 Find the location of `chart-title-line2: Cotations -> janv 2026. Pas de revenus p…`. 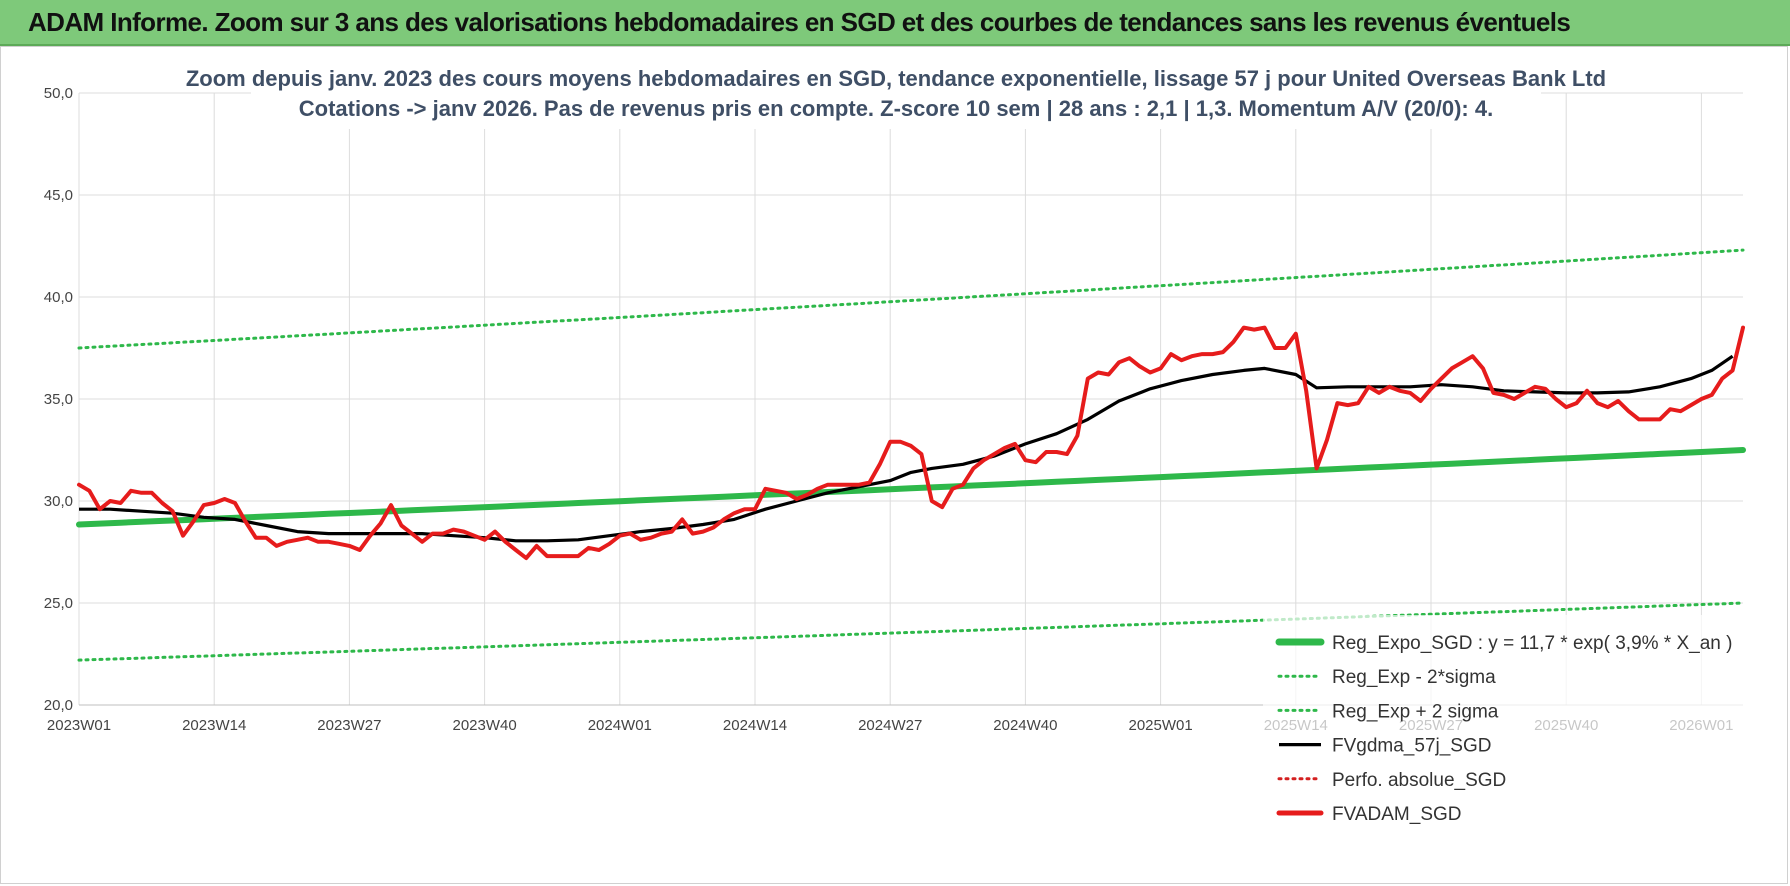

chart-title-line2: Cotations -> janv 2026. Pas de revenus p… is located at coordinates (896, 108).